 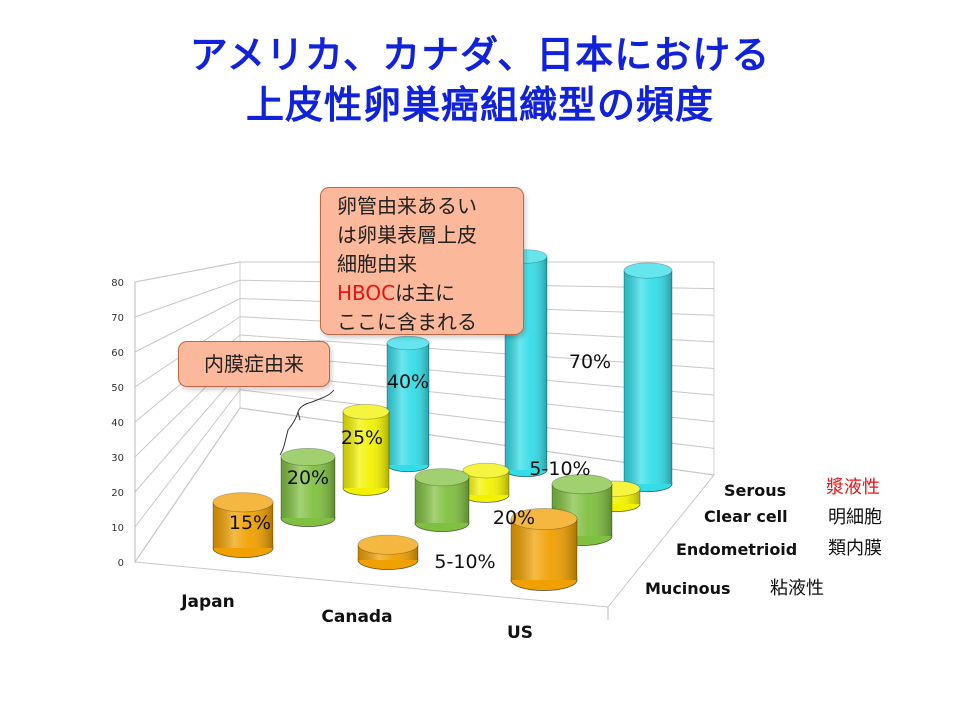 What do you see at coordinates (736, 549) in the screenshot?
I see `series-label-endometrioid: Endometrioid` at bounding box center [736, 549].